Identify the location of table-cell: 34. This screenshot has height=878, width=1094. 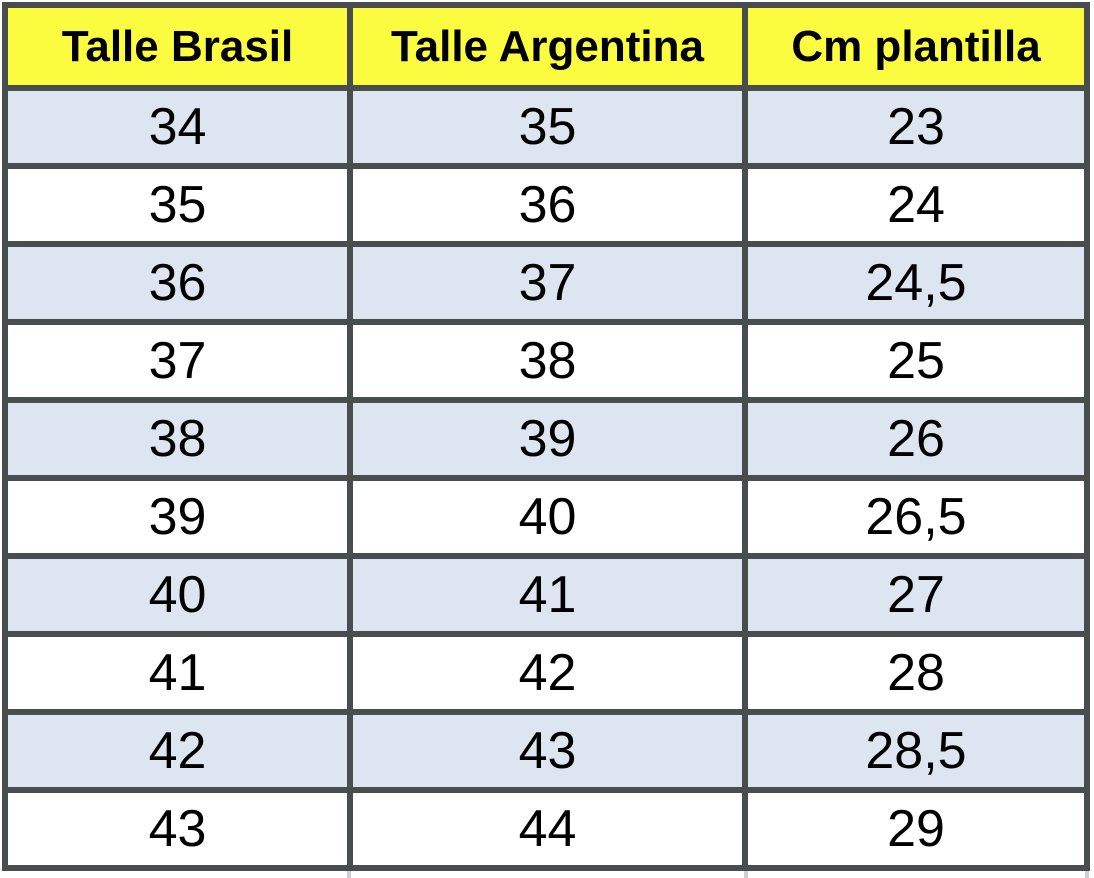
(177, 127).